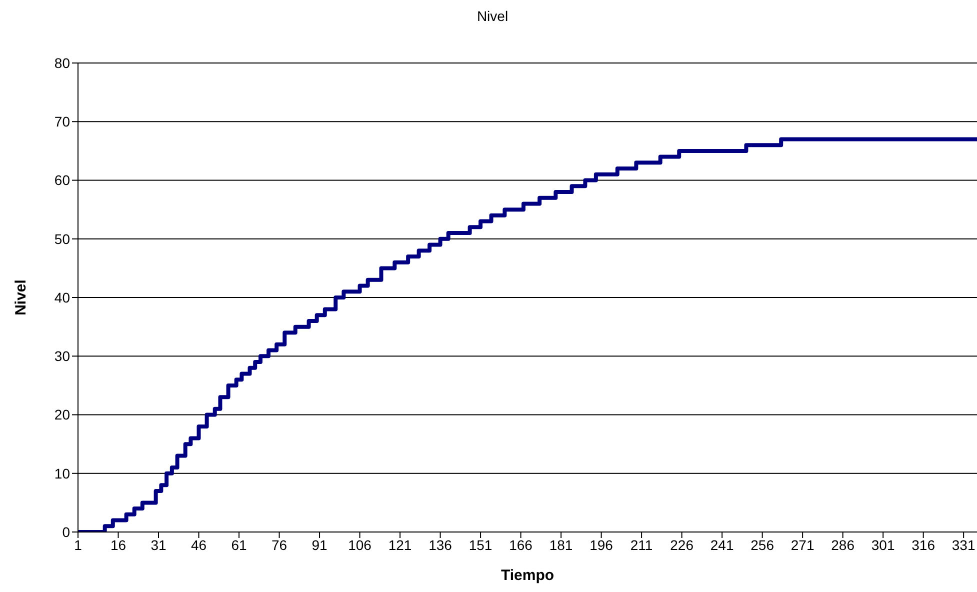  Describe the element at coordinates (641, 544) in the screenshot. I see `x-tick-label: 211` at that location.